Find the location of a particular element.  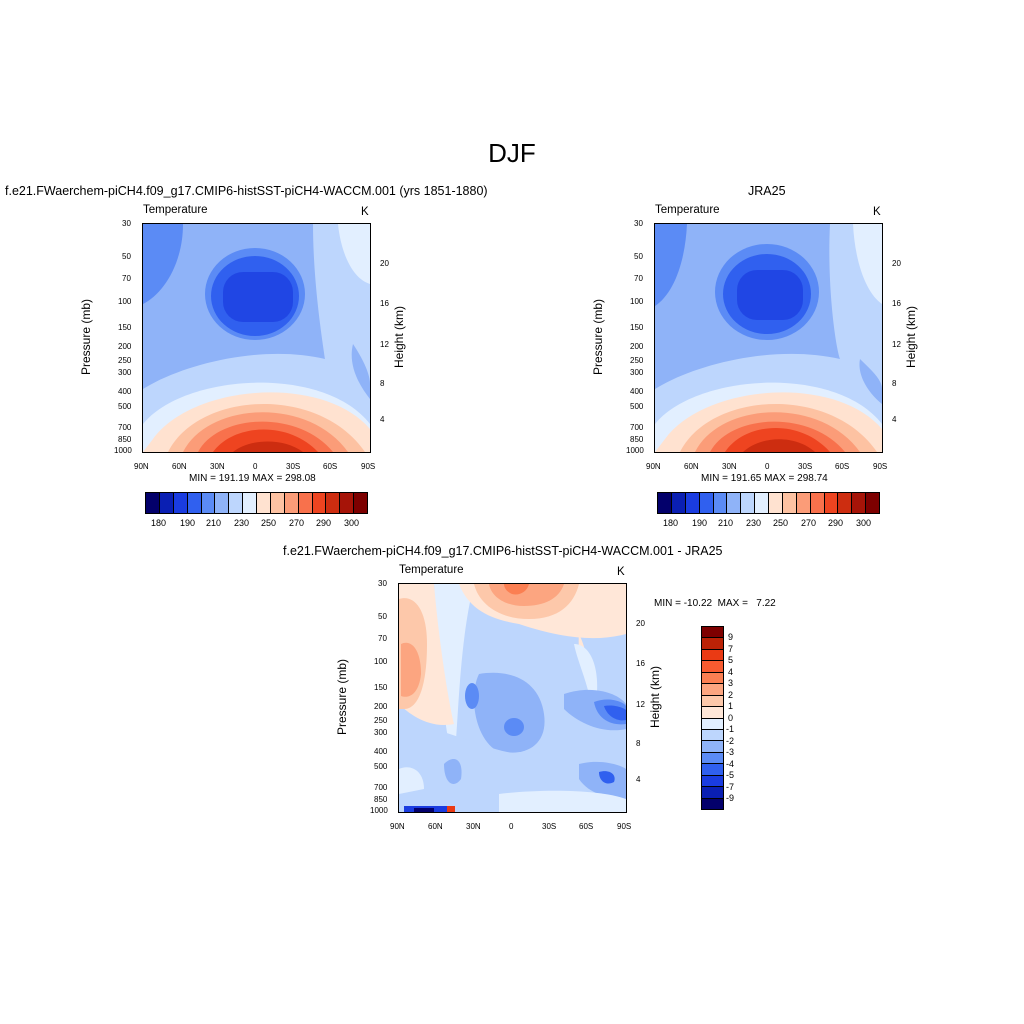

panel-2-contour-field is located at coordinates (768, 338).